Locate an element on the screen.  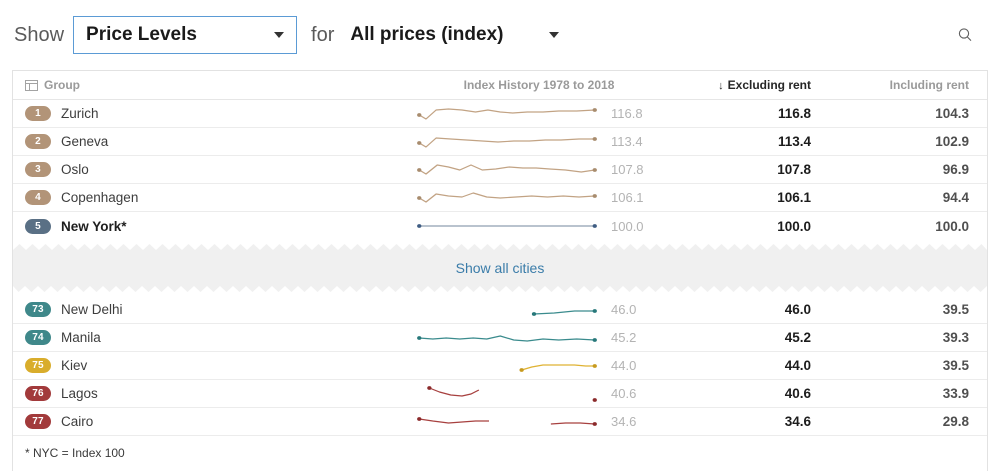
history-value: 46.0 is located at coordinates (624, 309).